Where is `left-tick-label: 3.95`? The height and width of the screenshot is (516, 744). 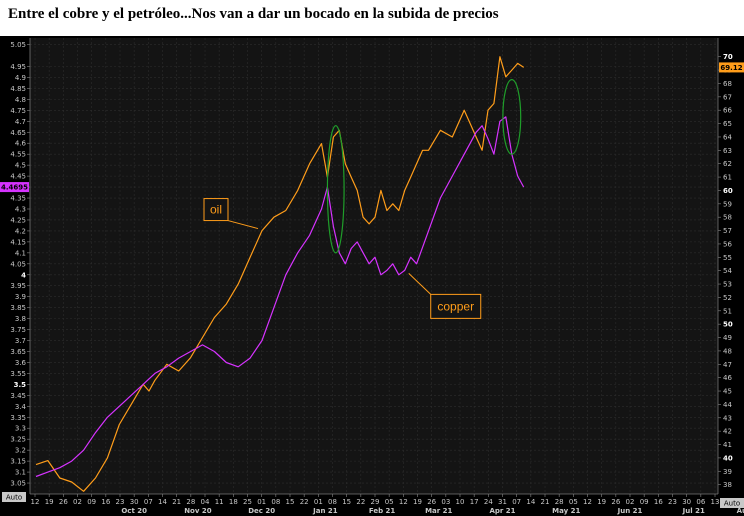 left-tick-label: 3.95 is located at coordinates (18, 286).